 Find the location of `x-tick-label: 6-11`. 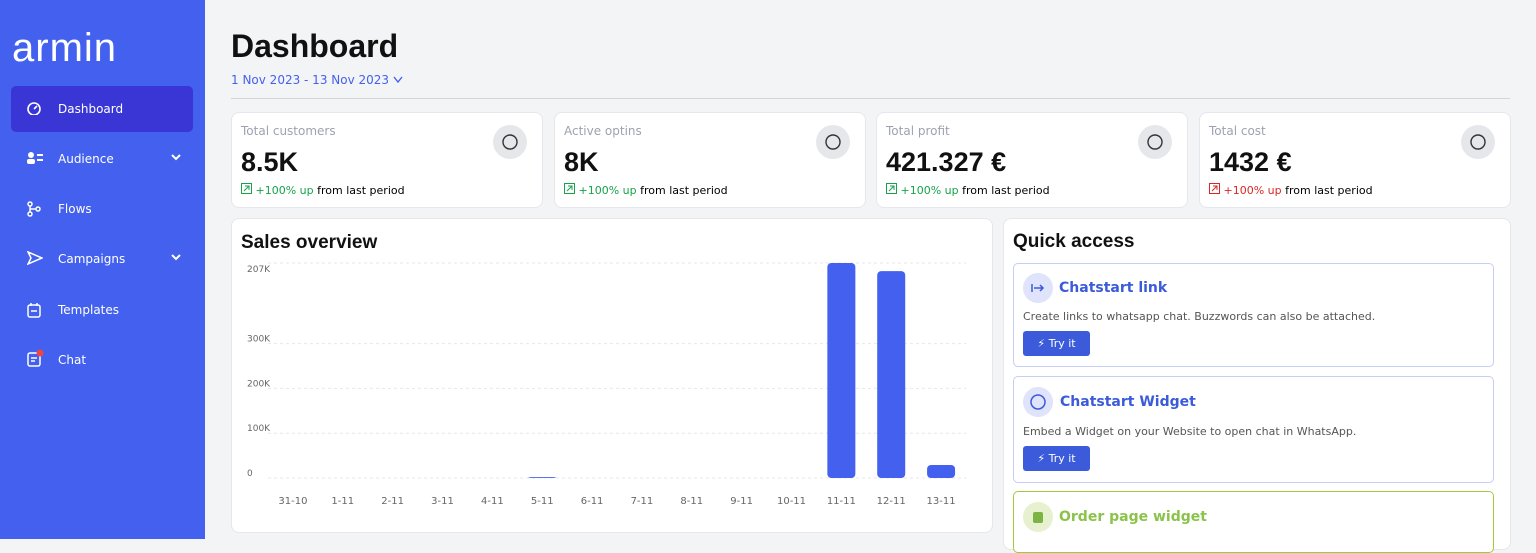

x-tick-label: 6-11 is located at coordinates (592, 501).